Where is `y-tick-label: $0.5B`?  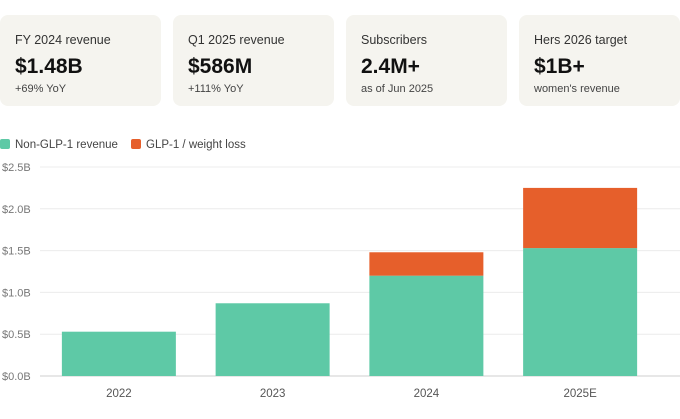
y-tick-label: $0.5B is located at coordinates (16, 335).